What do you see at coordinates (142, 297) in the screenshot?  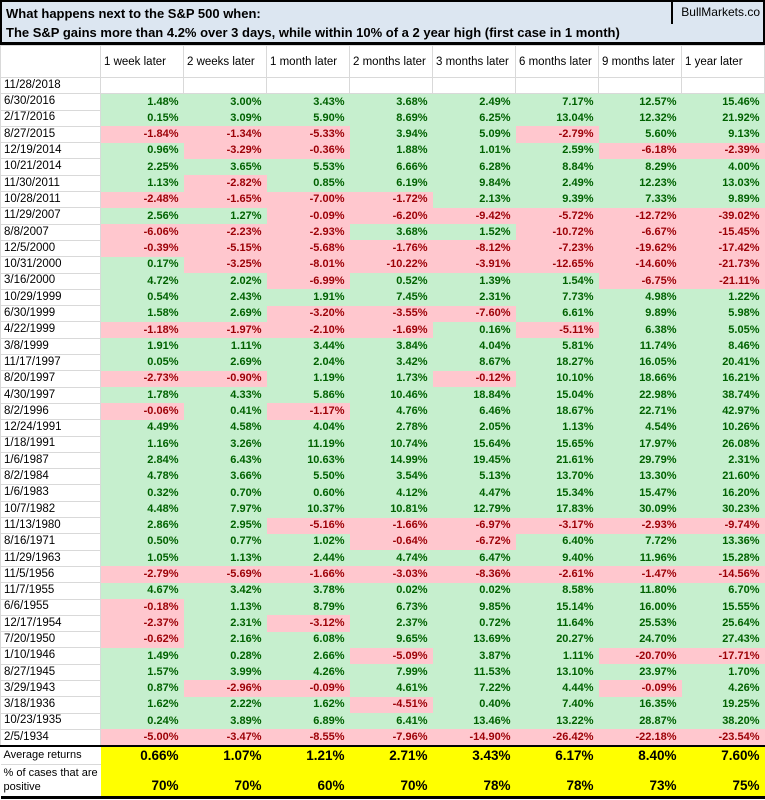 I see `return-cell: 0.54%` at bounding box center [142, 297].